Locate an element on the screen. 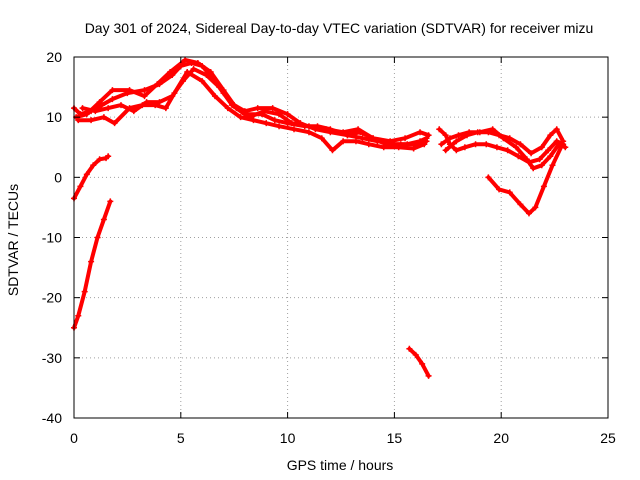  y-tick-label: 10 is located at coordinates (54, 117).